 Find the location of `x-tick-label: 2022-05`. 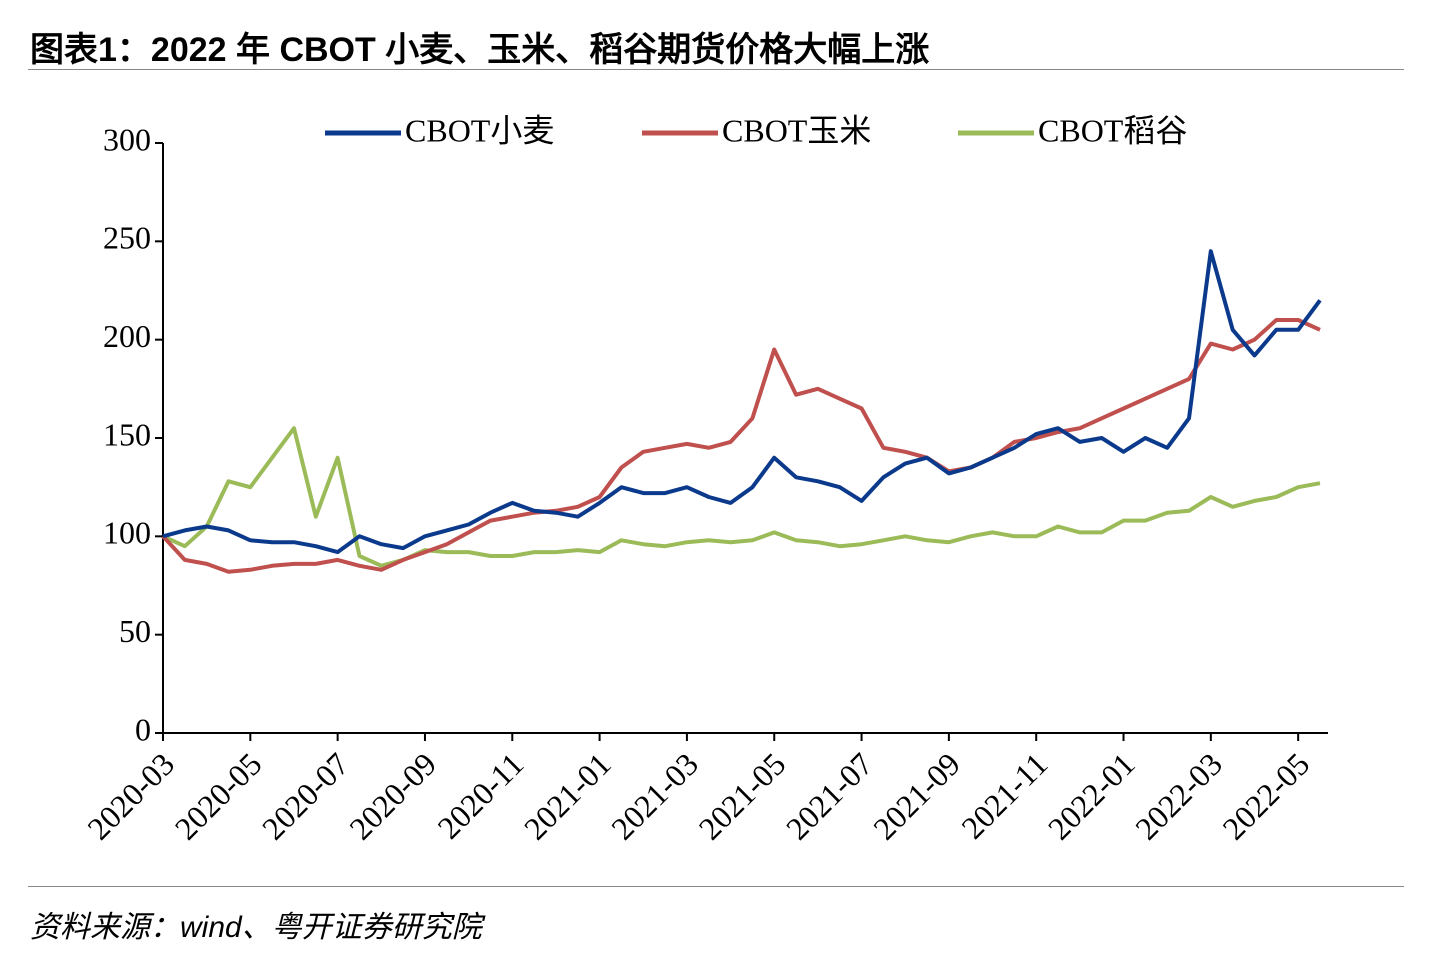

x-tick-label: 2022-05 is located at coordinates (1265, 796).